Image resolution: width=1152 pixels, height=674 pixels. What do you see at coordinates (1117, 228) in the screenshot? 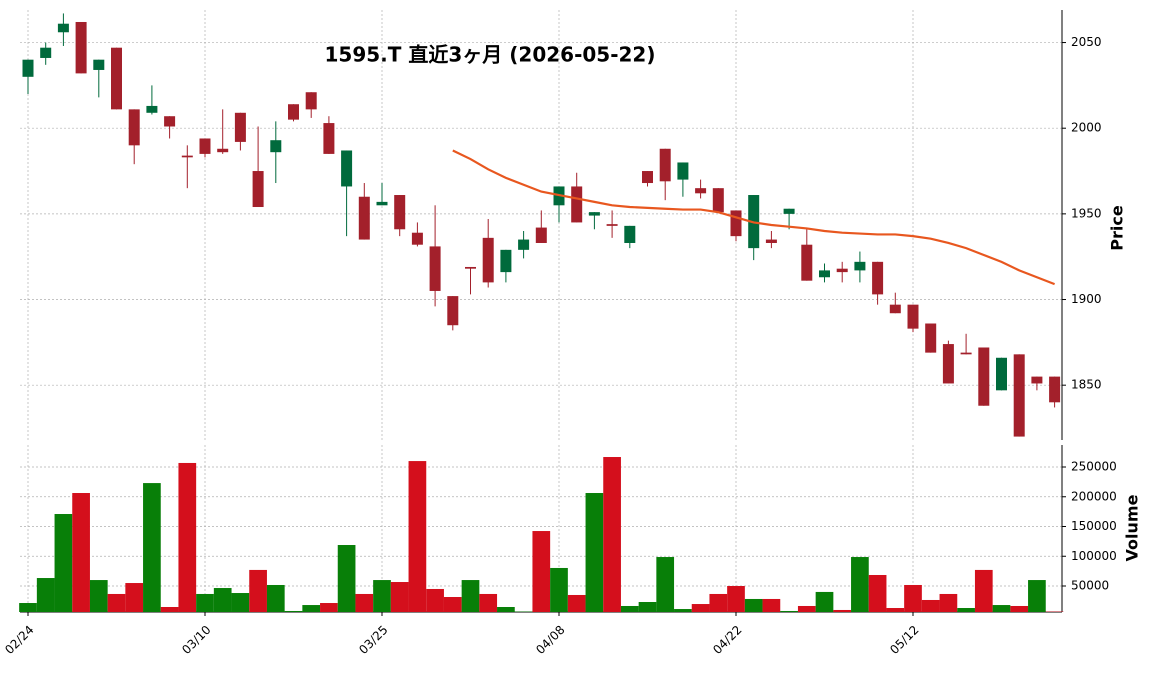
I see `y-axis-label: Price` at bounding box center [1117, 228].